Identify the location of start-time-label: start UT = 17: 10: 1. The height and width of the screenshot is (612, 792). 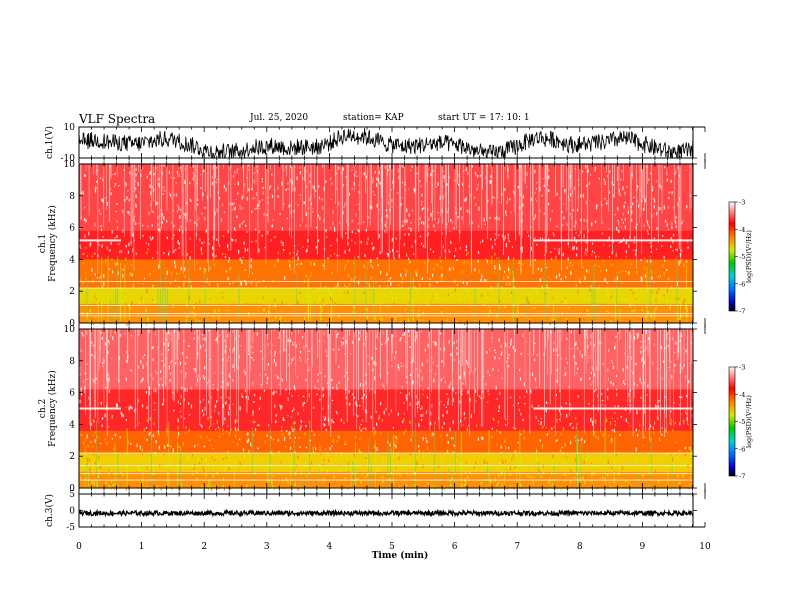
(484, 118).